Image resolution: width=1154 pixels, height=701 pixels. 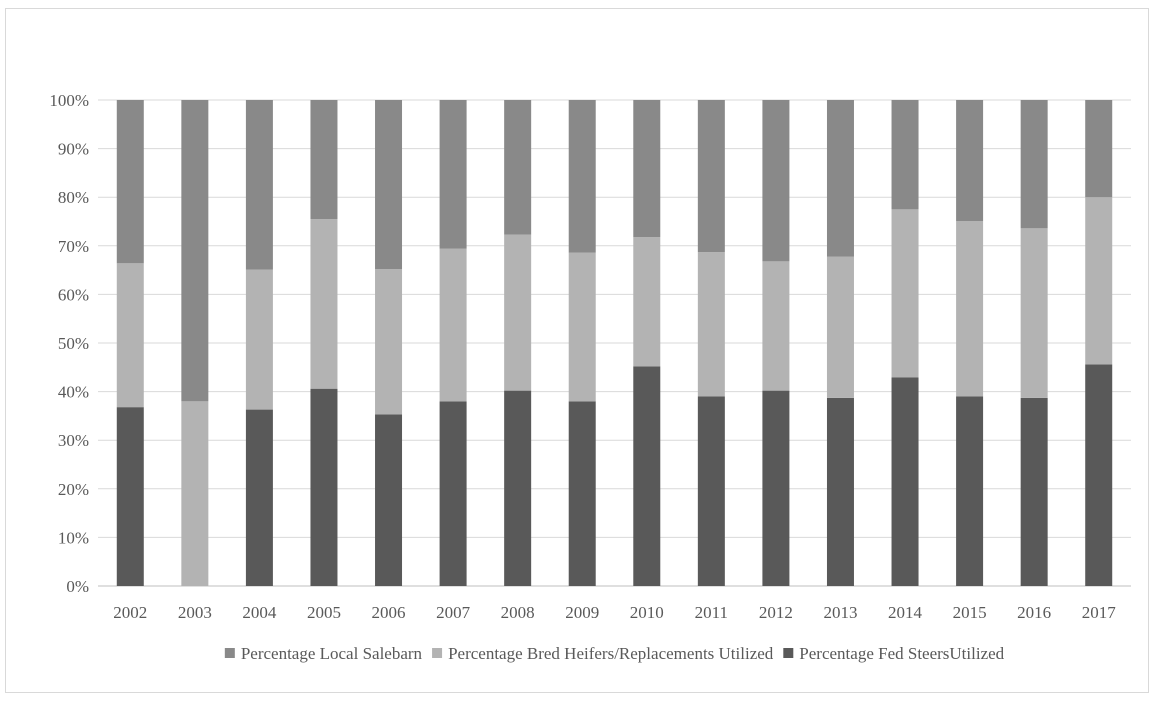 What do you see at coordinates (1099, 149) in the screenshot?
I see `bar-percentage-local-salebarn-2017` at bounding box center [1099, 149].